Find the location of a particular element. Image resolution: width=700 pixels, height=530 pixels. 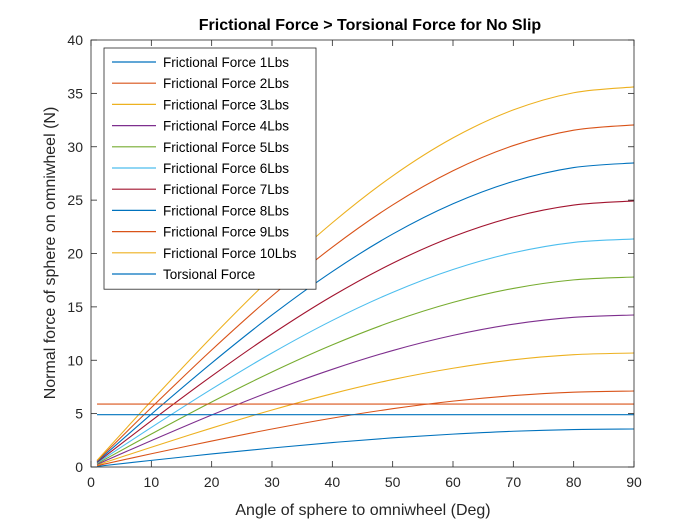

y-tick-label: 10 is located at coordinates (75, 360).